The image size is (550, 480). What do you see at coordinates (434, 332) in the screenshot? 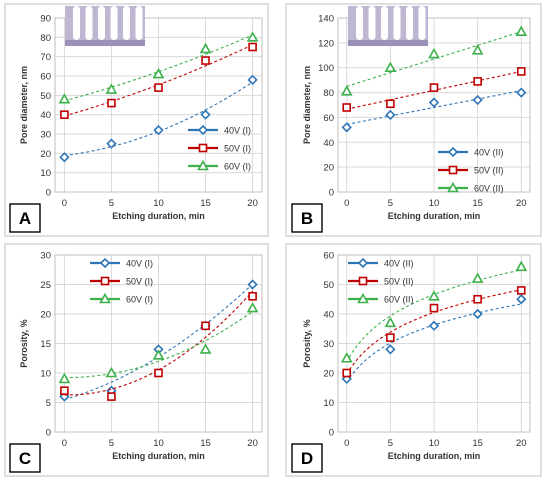
I see `trendline-50v-ii-` at bounding box center [434, 332].